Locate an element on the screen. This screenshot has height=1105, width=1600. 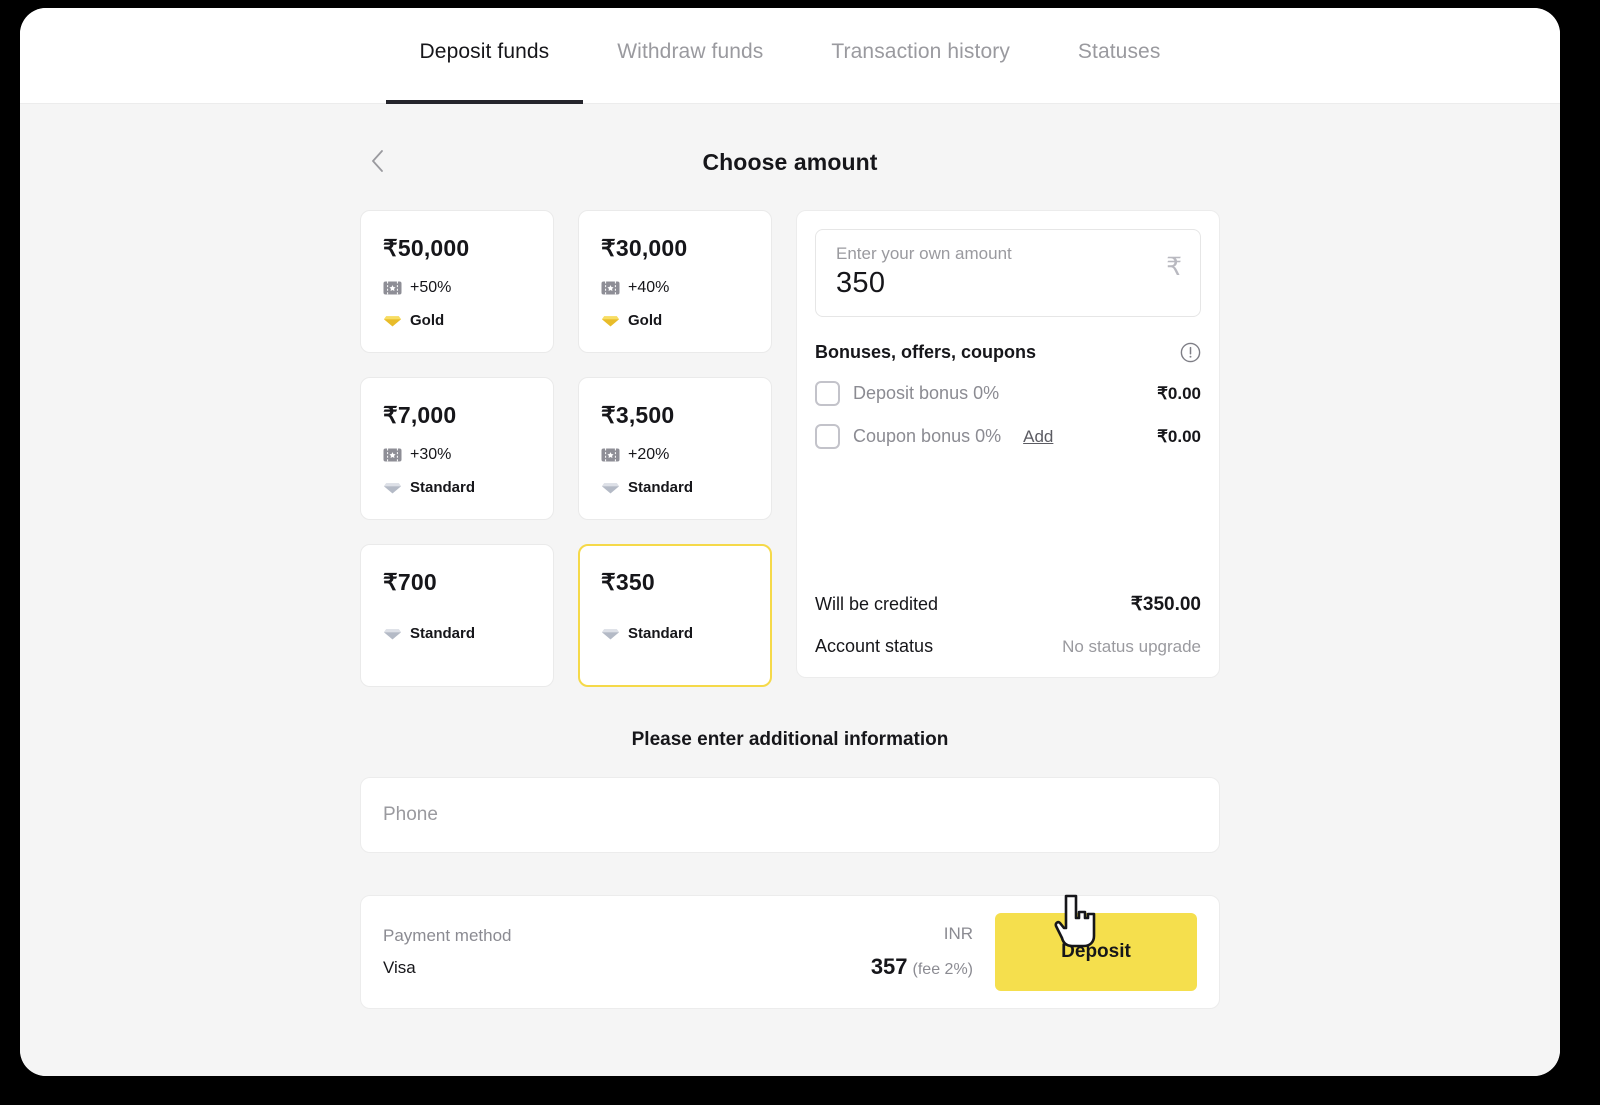
credited-value: ₹350.00 is located at coordinates (1165, 604).